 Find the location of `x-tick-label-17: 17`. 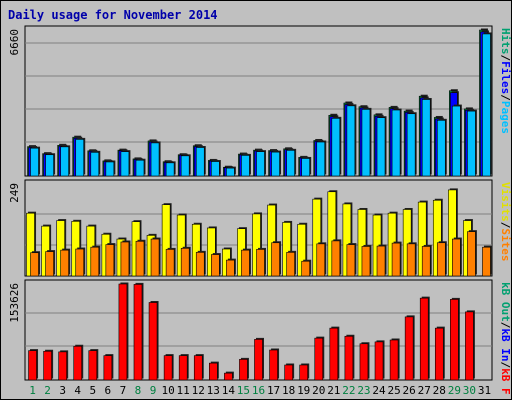

x-tick-label-17: 17 is located at coordinates (273, 390).